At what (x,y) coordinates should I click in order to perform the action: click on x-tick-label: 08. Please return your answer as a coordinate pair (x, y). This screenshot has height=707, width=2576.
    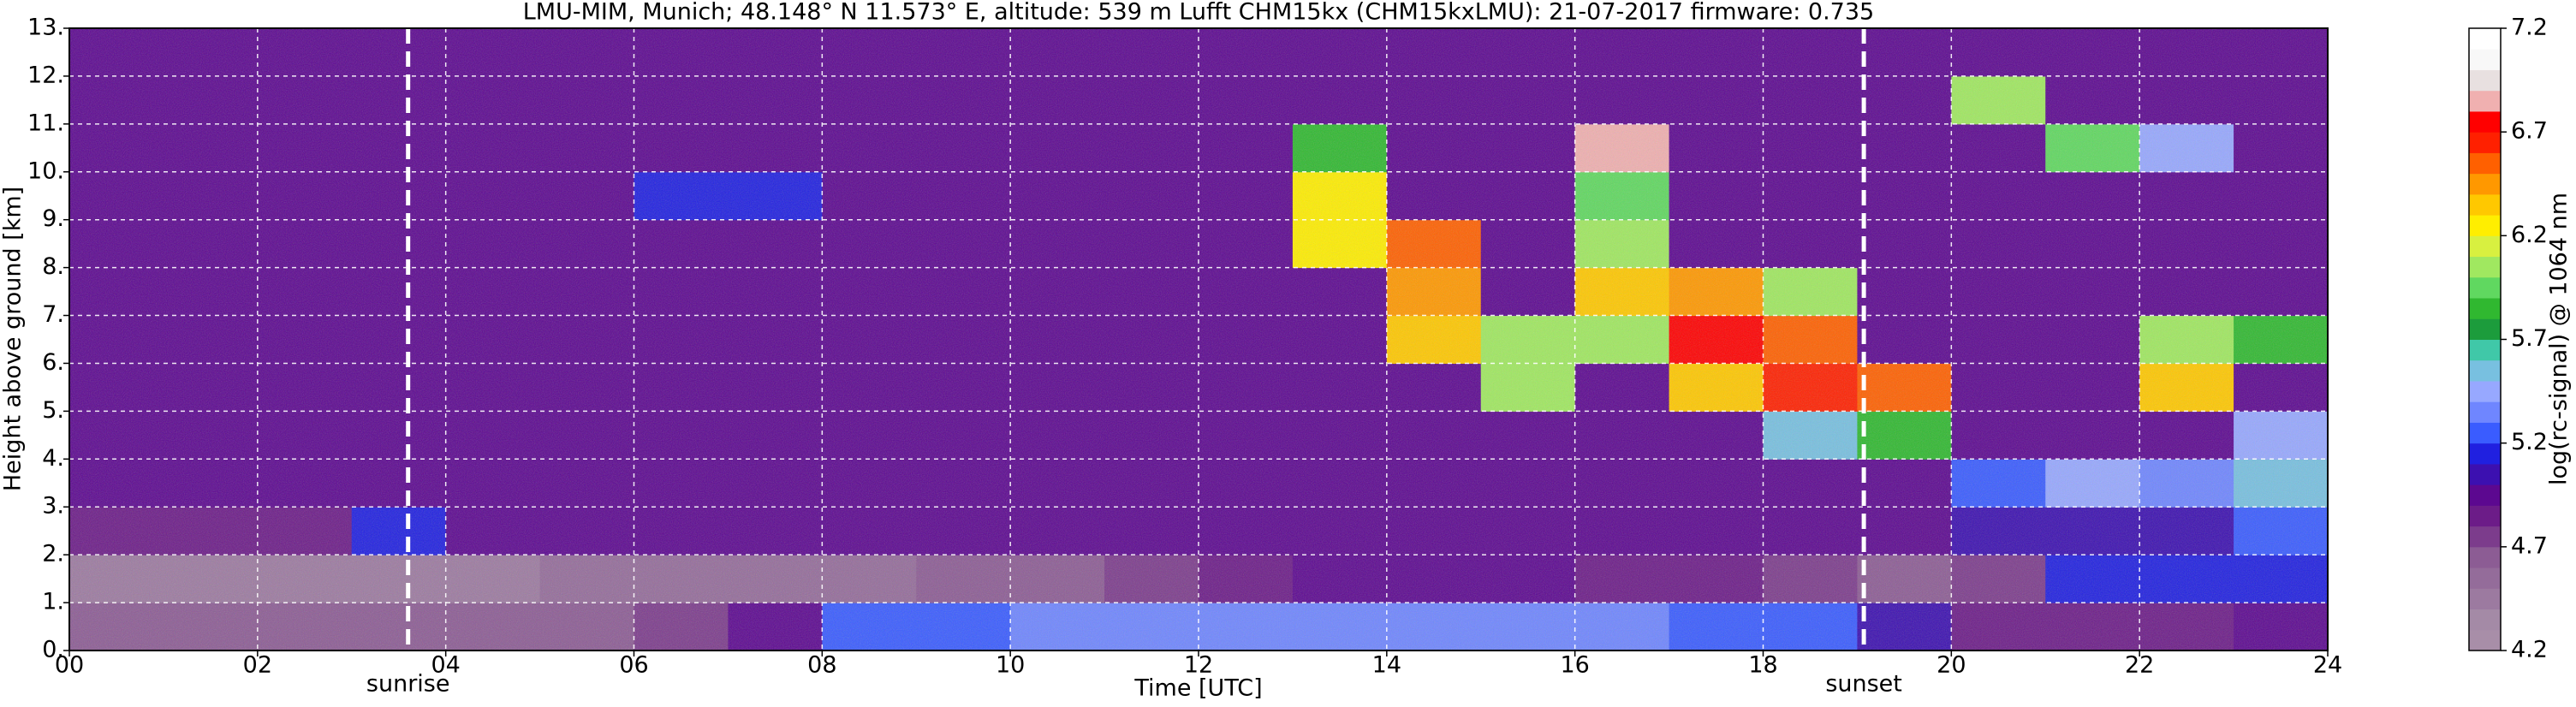
    Looking at the image, I should click on (822, 665).